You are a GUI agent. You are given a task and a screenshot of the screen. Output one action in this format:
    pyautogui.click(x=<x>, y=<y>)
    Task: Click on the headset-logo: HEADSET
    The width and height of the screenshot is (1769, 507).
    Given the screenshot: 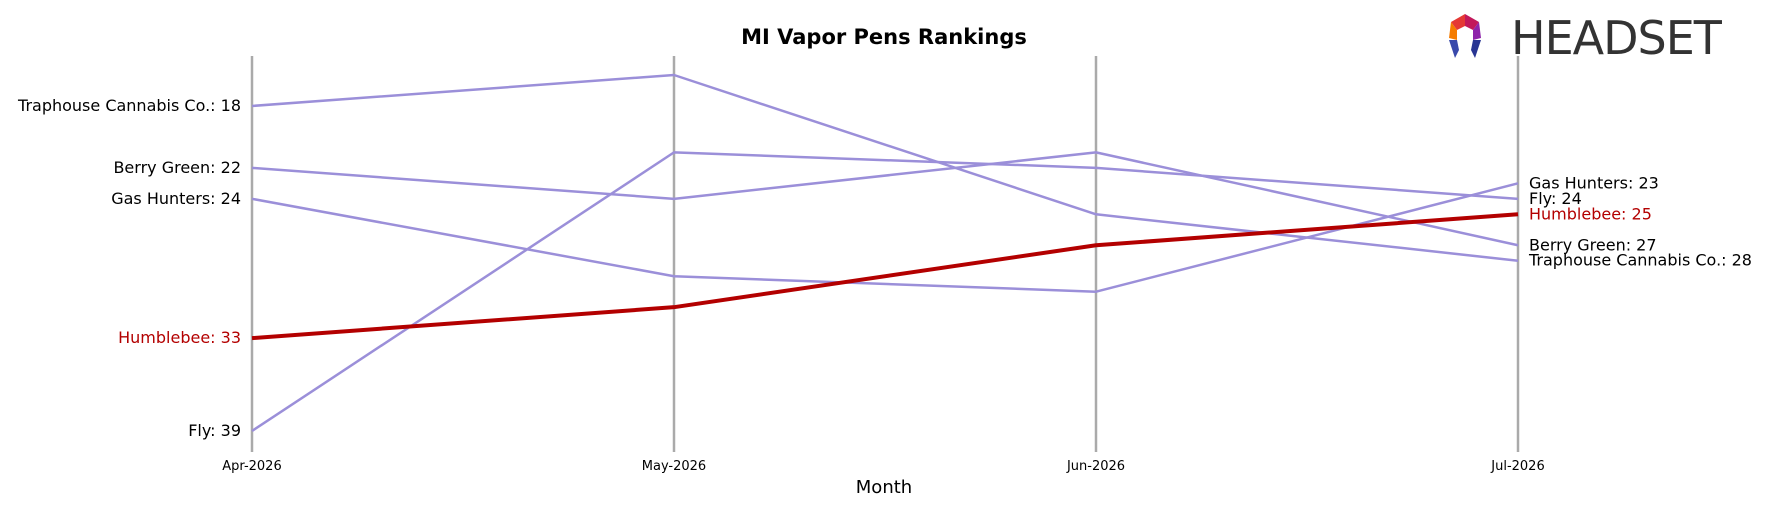 What is the action you would take?
    pyautogui.click(x=1586, y=38)
    